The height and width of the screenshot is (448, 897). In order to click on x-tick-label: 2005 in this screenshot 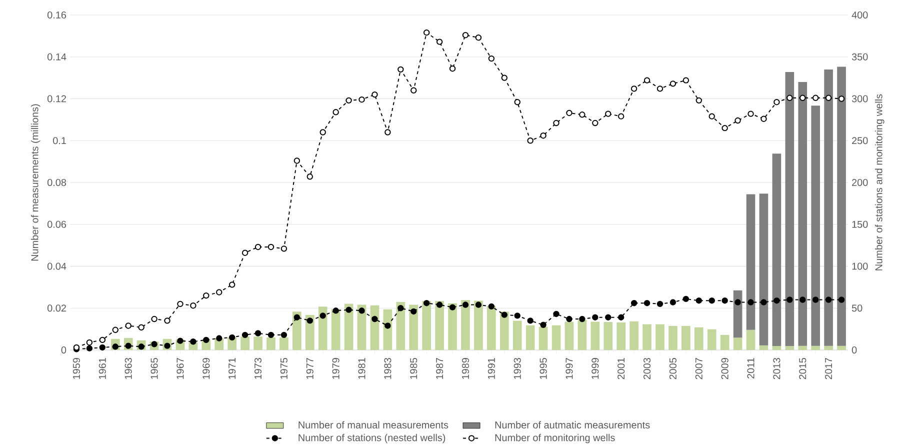, I will do `click(672, 369)`.